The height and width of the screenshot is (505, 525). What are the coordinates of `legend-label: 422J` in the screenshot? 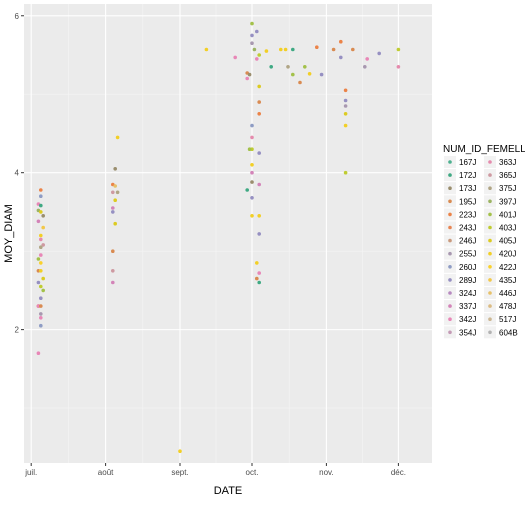 It's located at (507, 267).